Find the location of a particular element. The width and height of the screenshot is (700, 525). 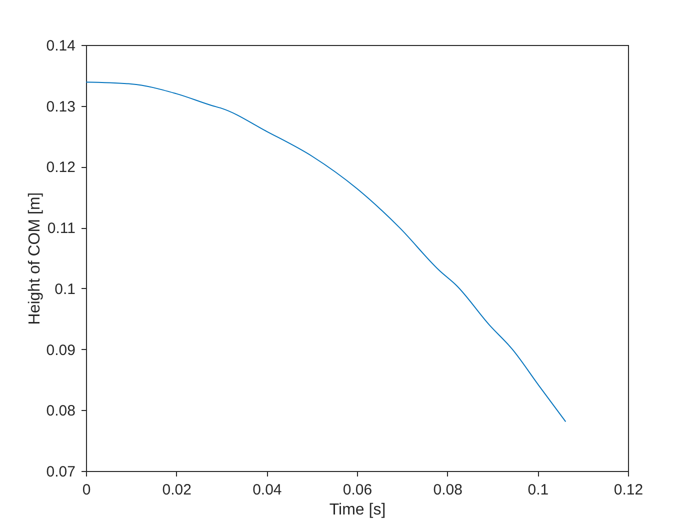

y-tick-label: 0.12 is located at coordinates (61, 167).